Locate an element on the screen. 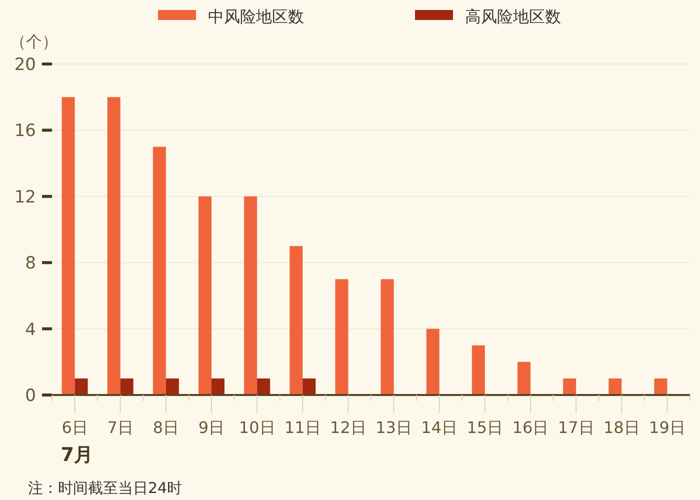  x-tick-label: 12日 is located at coordinates (348, 427).